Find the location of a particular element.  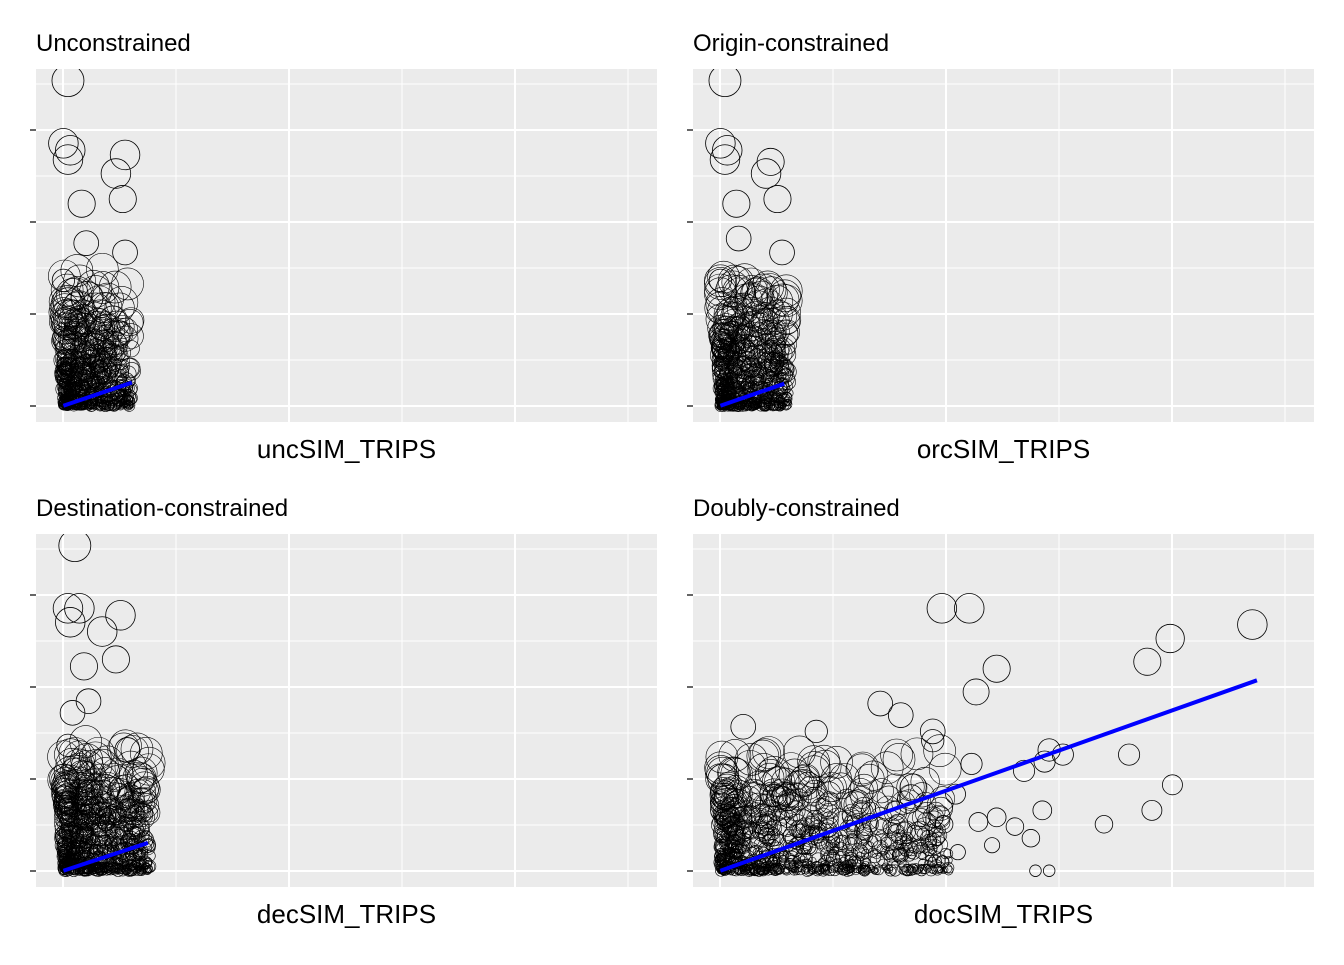

x-axis-label: uncSIM_TRIPS is located at coordinates (346, 449).